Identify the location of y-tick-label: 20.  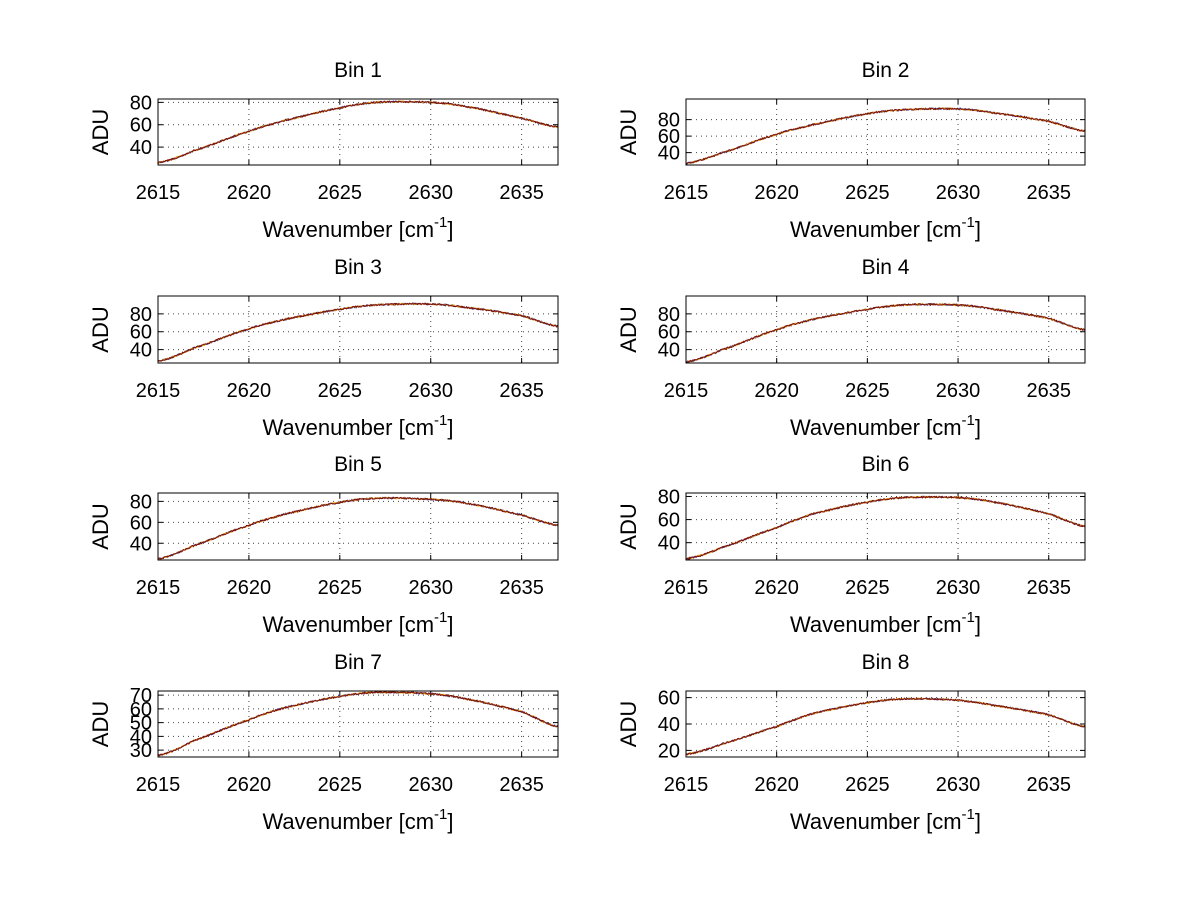
(669, 751).